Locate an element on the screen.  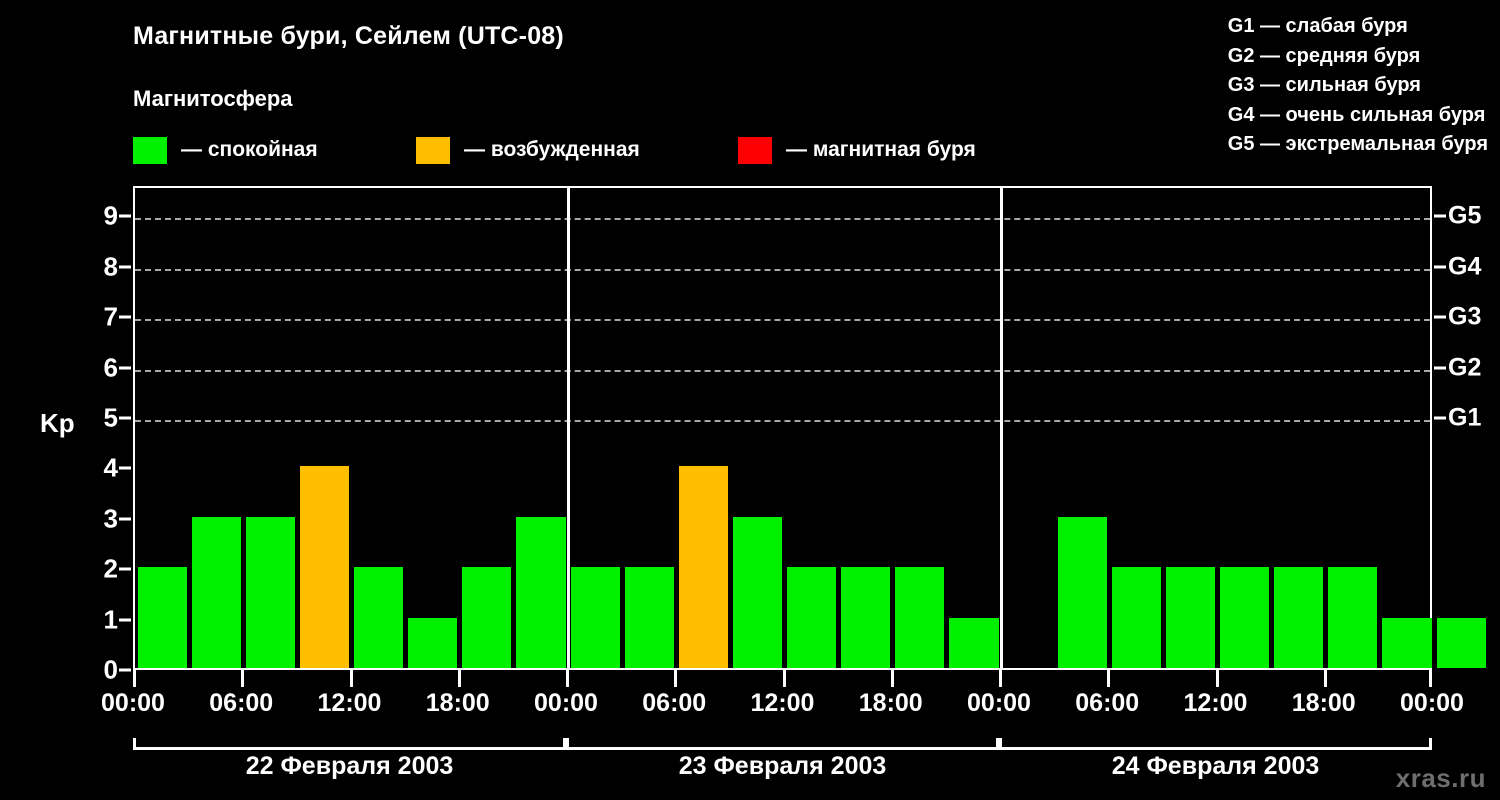
watermark: xras.ru is located at coordinates (1440, 778).